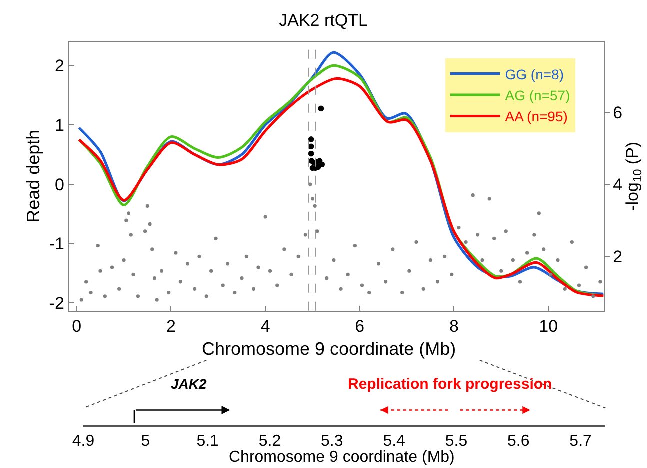  What do you see at coordinates (537, 96) in the screenshot?
I see `legend-label: AG (n=57)` at bounding box center [537, 96].